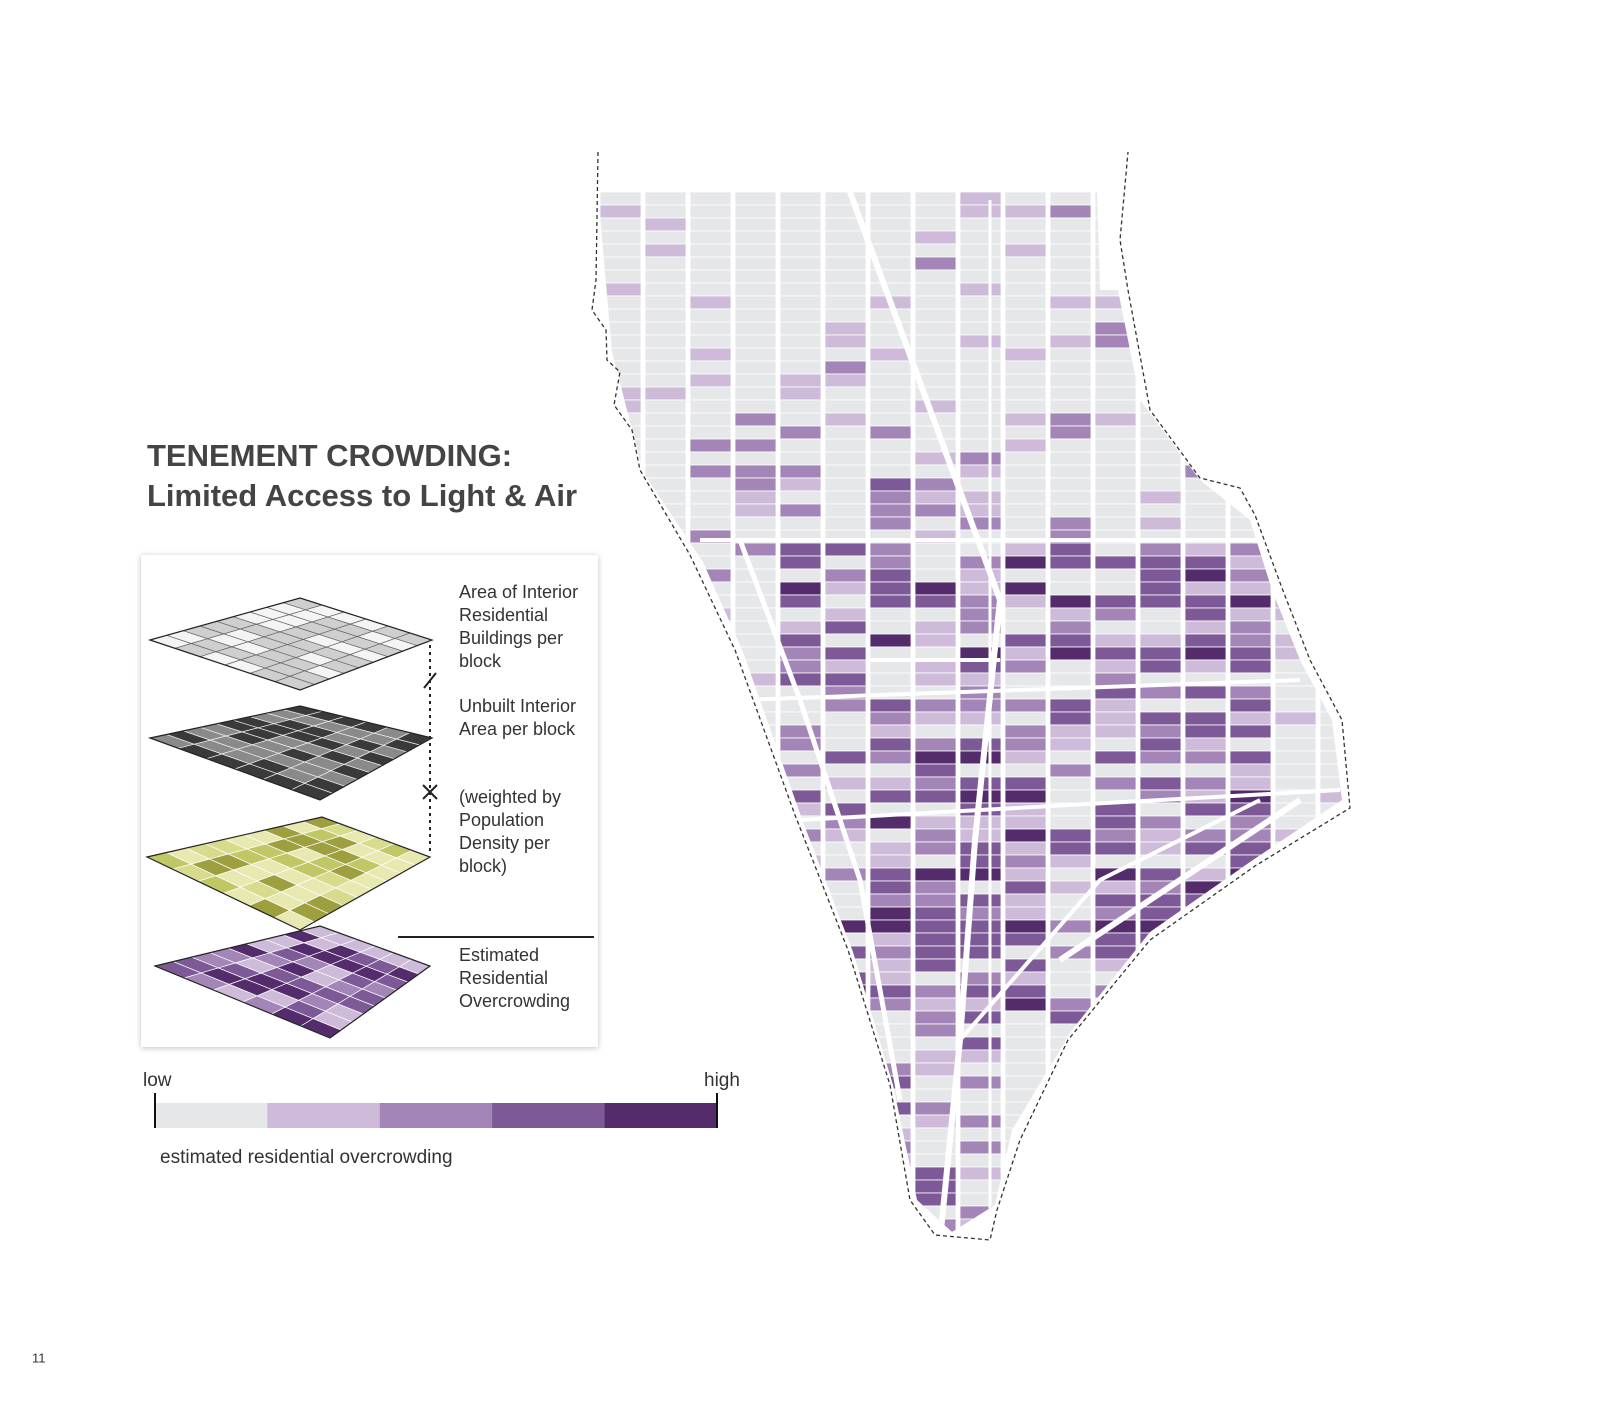  What do you see at coordinates (290, 644) in the screenshot?
I see `layer-outline` at bounding box center [290, 644].